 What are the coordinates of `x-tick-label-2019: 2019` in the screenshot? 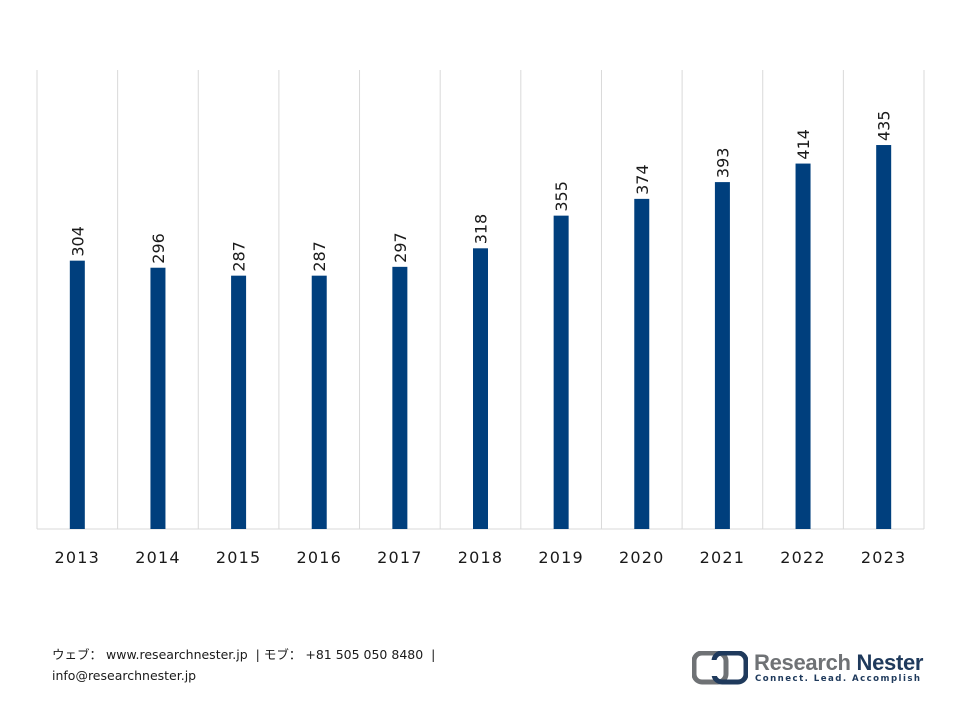 It's located at (561, 557).